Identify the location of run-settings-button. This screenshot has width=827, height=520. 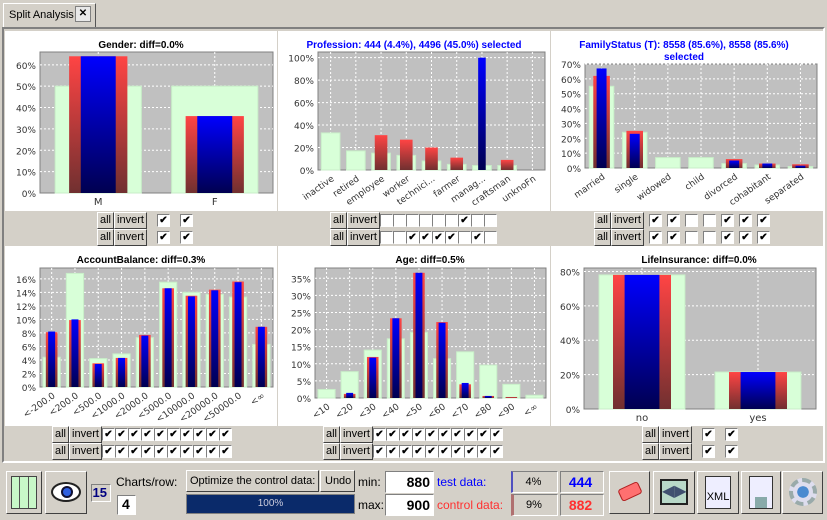
(802, 492).